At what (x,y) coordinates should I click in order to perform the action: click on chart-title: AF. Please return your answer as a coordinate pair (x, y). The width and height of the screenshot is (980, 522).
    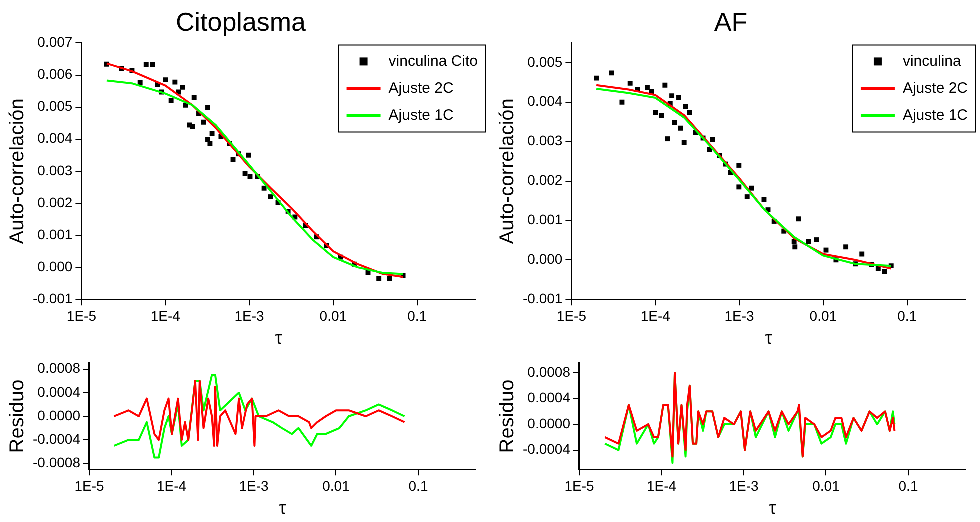
    Looking at the image, I should click on (731, 21).